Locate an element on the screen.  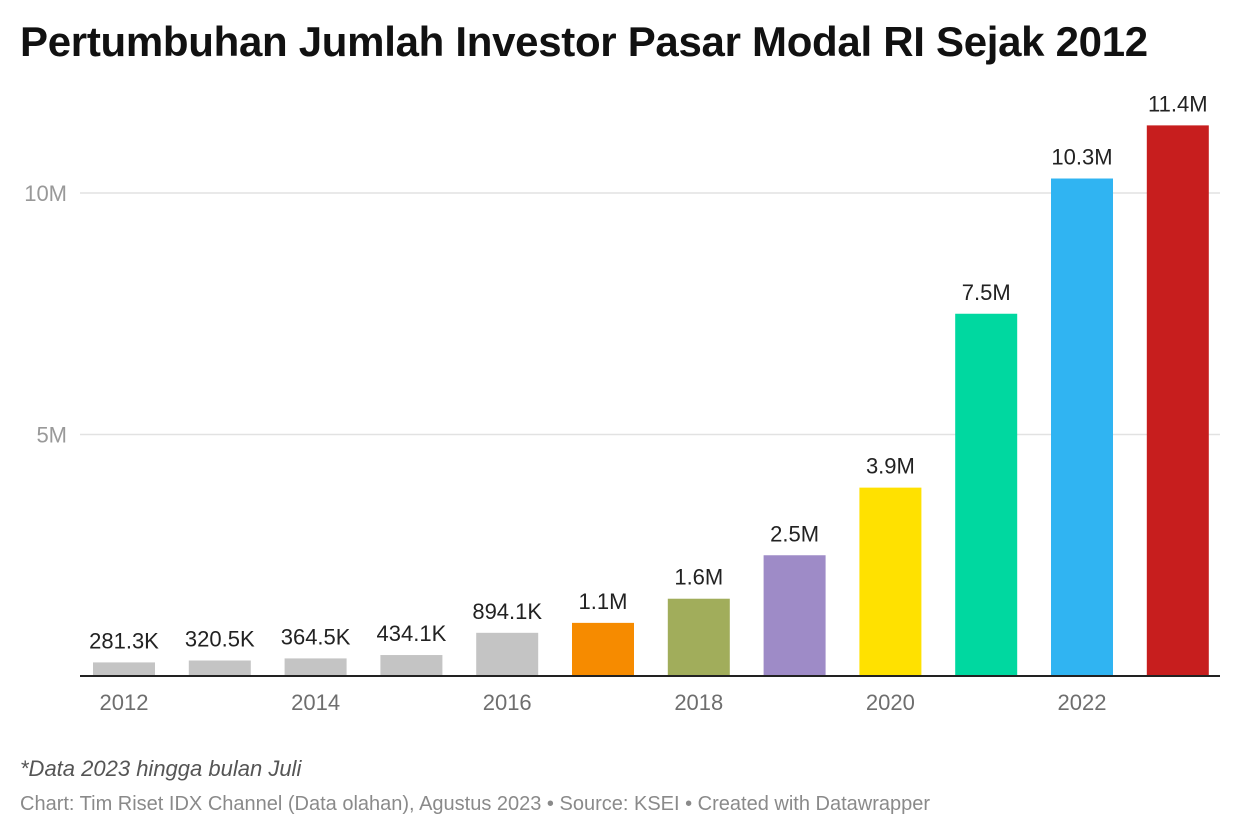
bar-2023 is located at coordinates (1177, 400).